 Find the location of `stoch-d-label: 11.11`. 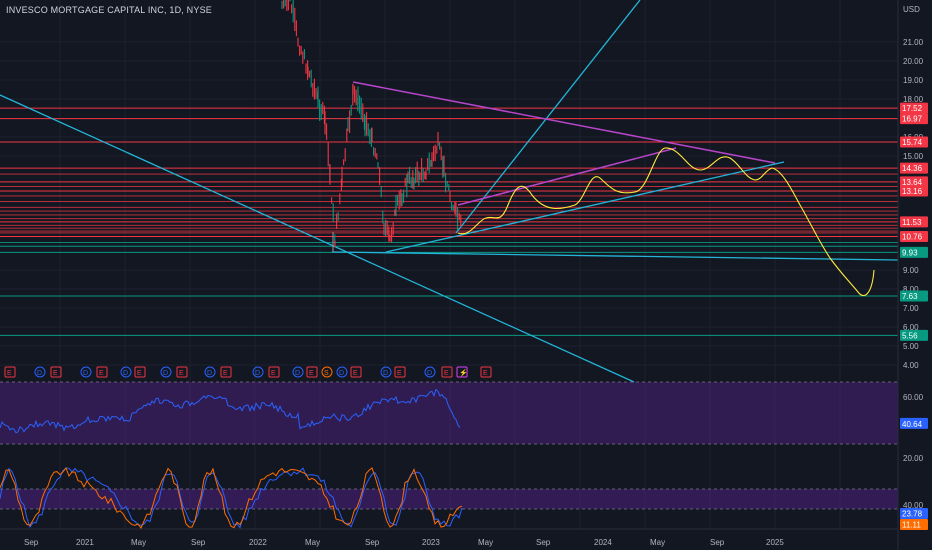

stoch-d-label: 11.11 is located at coordinates (911, 525).